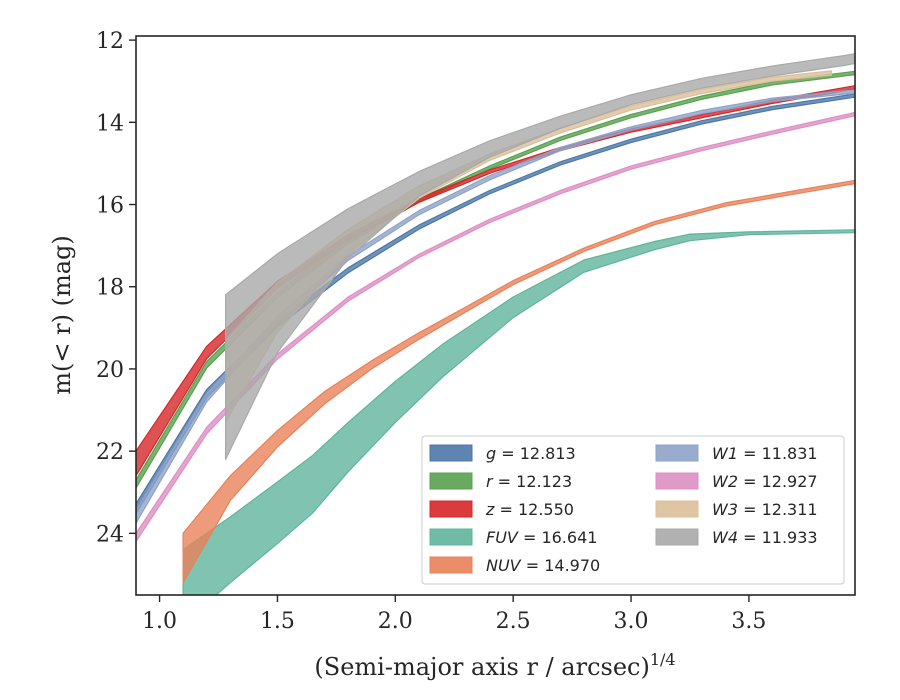  What do you see at coordinates (533, 481) in the screenshot?
I see `legend-series-total: = 12.123` at bounding box center [533, 481].